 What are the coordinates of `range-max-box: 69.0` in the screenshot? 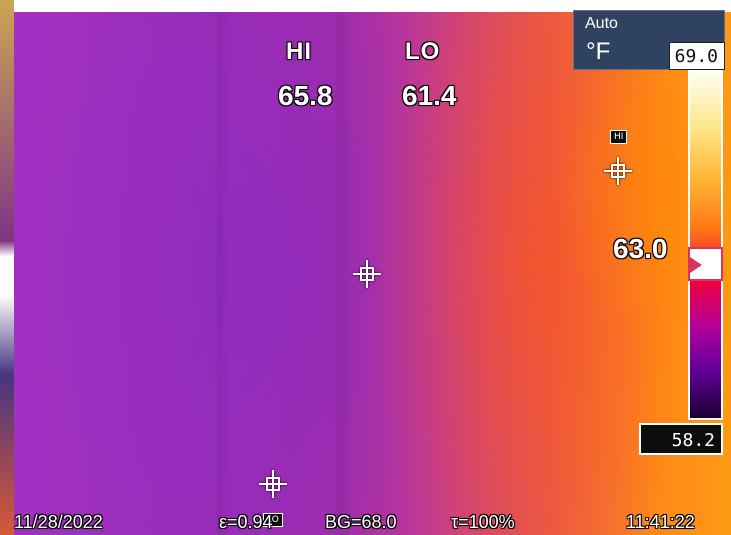 It's located at (697, 56).